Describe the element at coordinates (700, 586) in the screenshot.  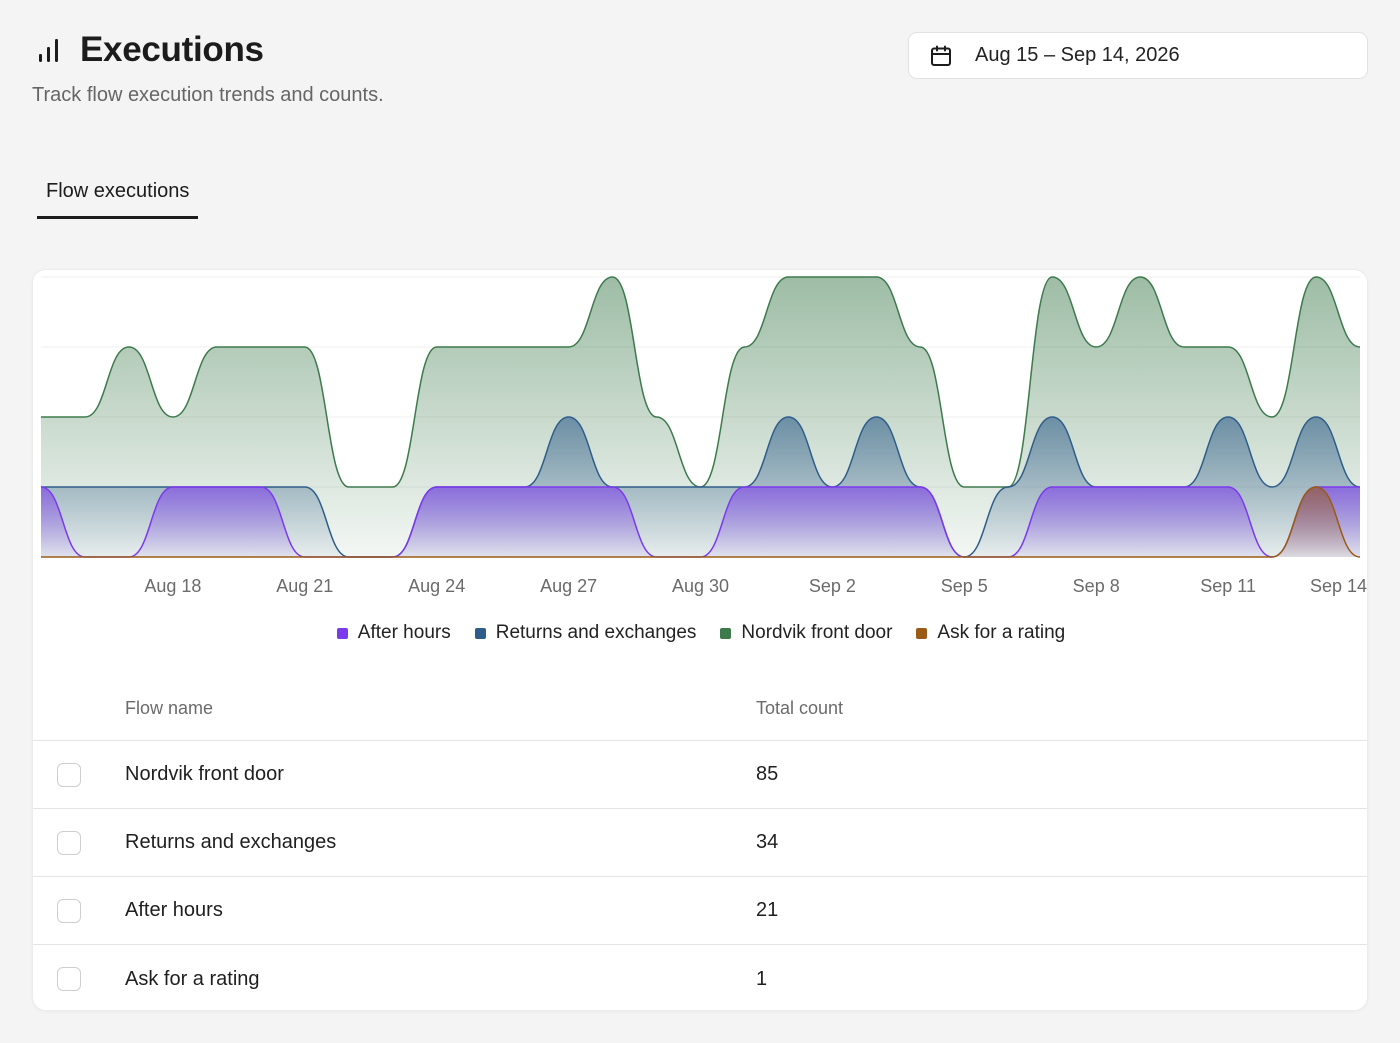
I see `x-tick-label: Aug 30` at that location.